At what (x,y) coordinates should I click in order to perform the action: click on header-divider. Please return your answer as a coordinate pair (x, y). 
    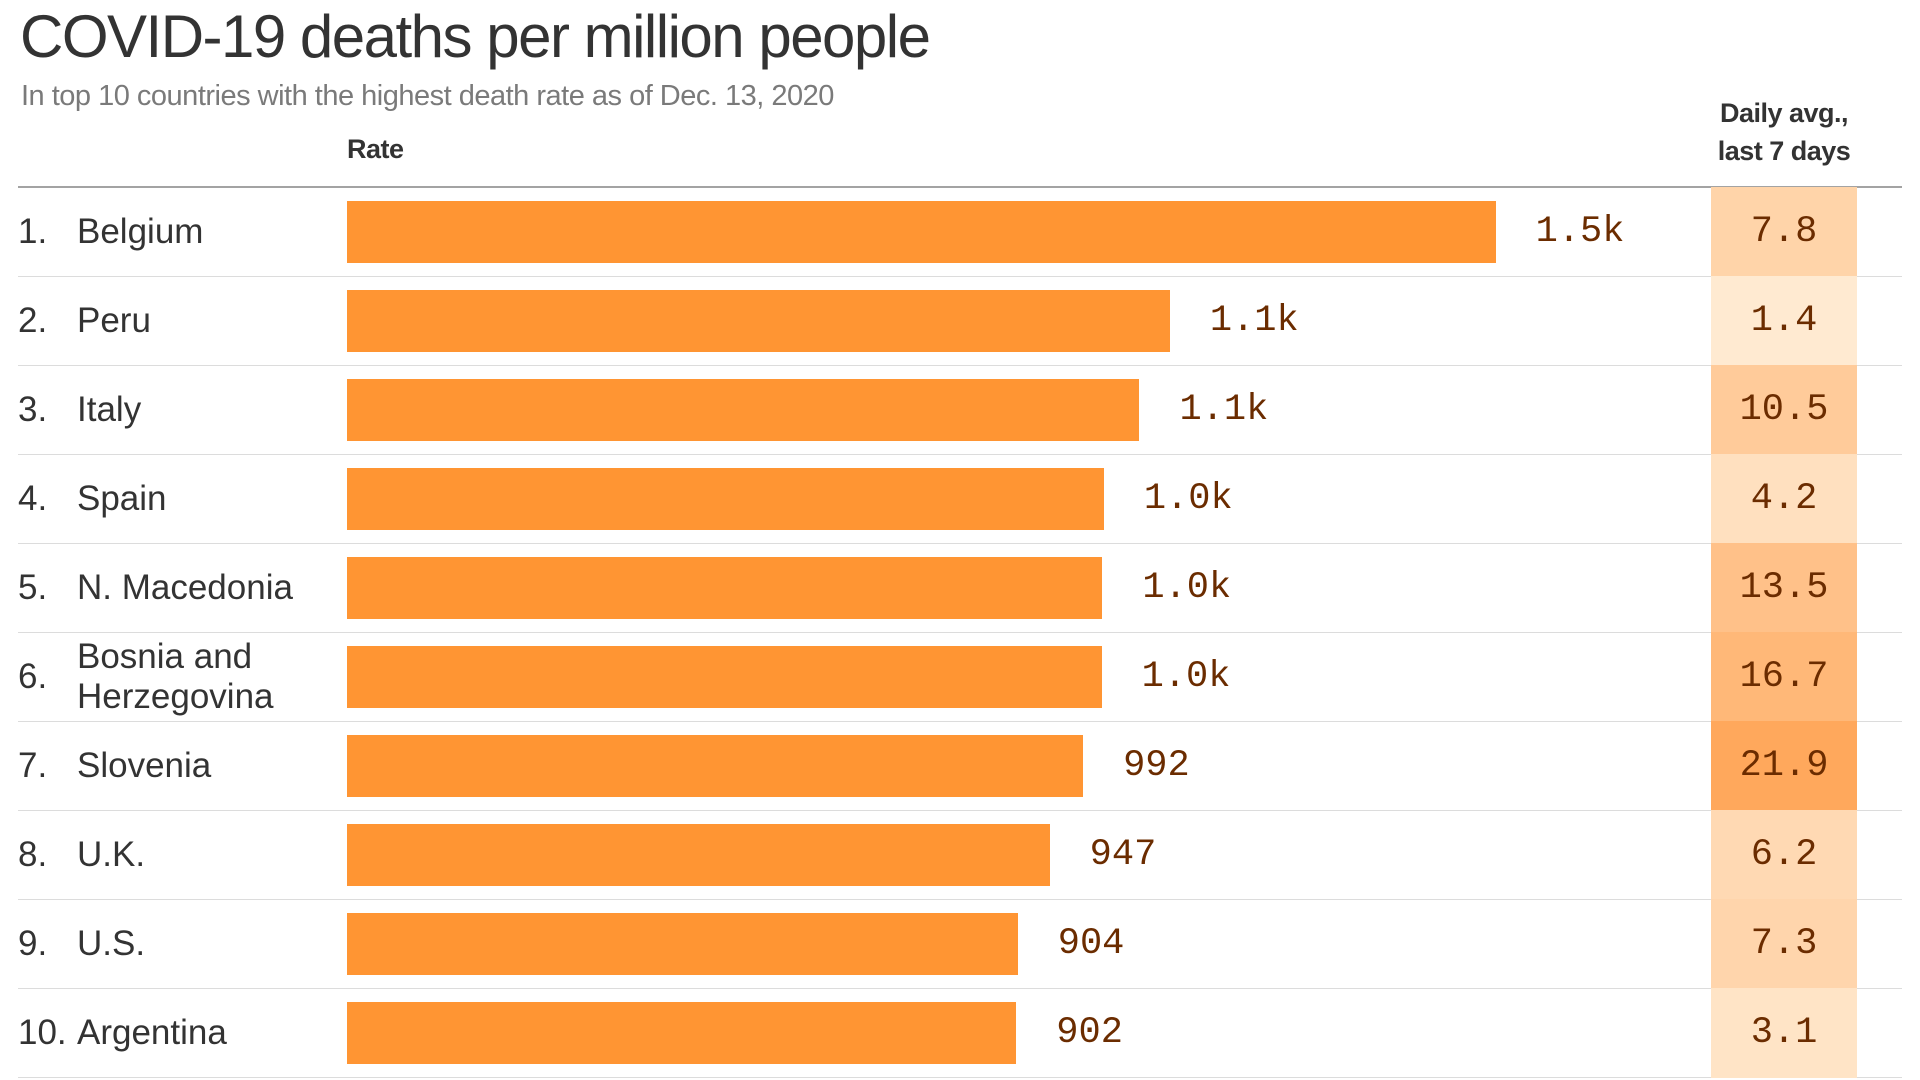
    Looking at the image, I should click on (960, 187).